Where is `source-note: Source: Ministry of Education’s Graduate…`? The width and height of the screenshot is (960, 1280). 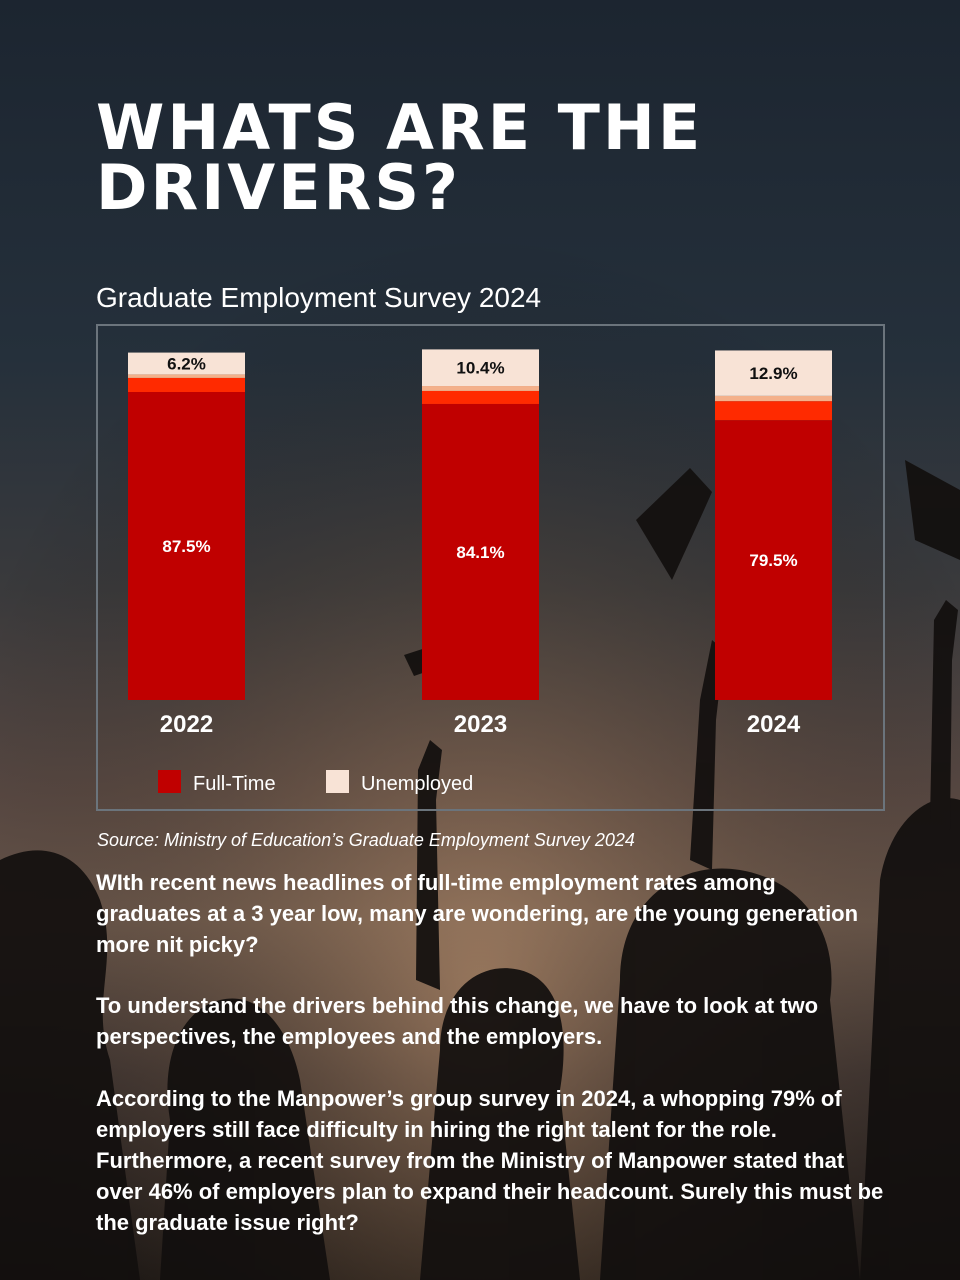
source-note: Source: Ministry of Education’s Graduate… is located at coordinates (366, 840).